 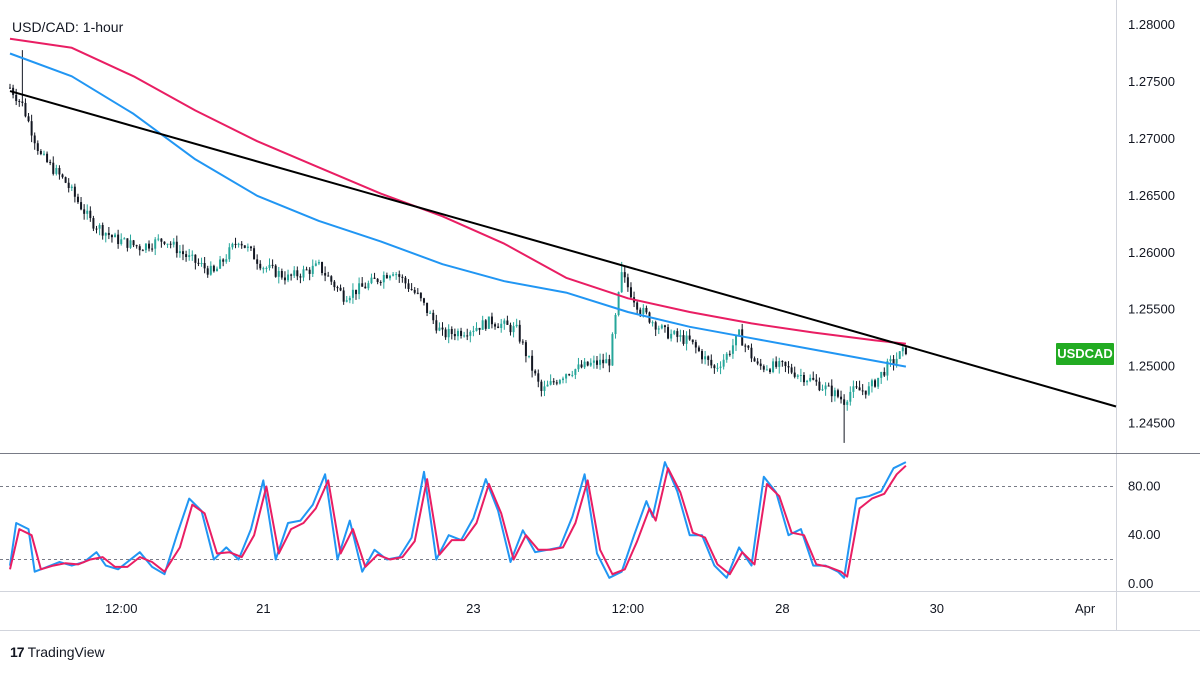 What do you see at coordinates (628, 608) in the screenshot?
I see `time-tick-label: 12:00` at bounding box center [628, 608].